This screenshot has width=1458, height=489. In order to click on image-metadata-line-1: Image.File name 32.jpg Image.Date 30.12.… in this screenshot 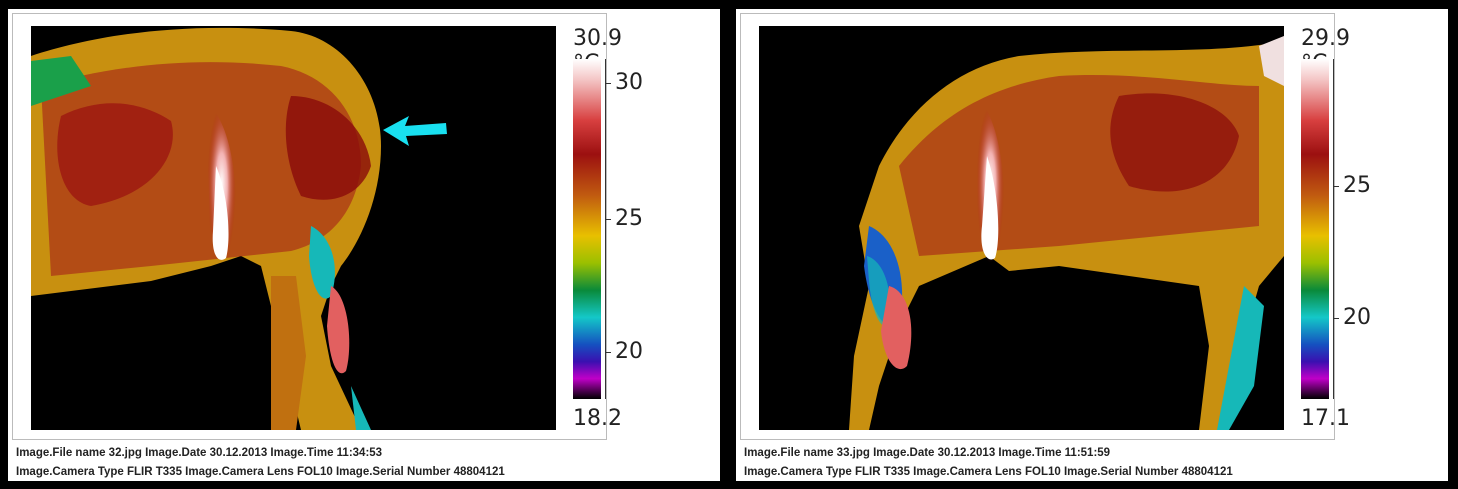, I will do `click(199, 453)`.